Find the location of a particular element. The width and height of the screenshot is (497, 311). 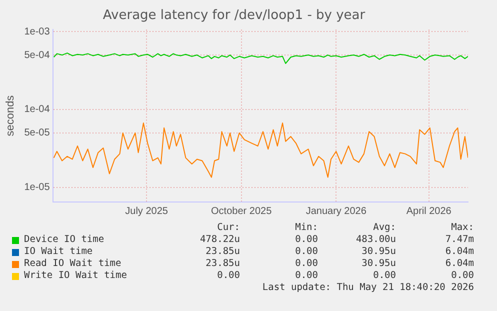

text: Avg: is located at coordinates (384, 228).